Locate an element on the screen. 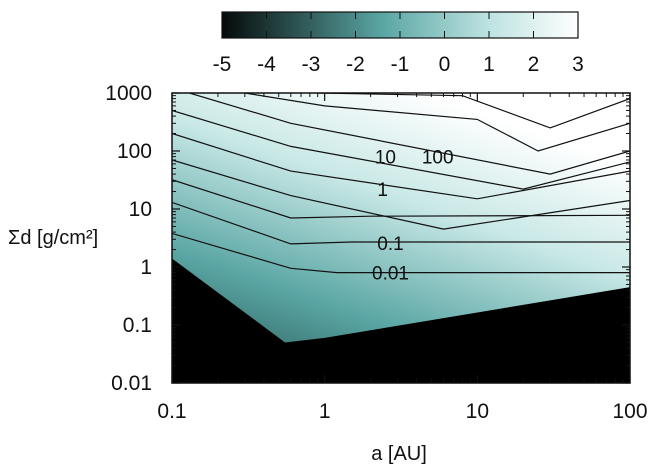 This screenshot has width=661, height=473. contour-label: 100 is located at coordinates (438, 158).